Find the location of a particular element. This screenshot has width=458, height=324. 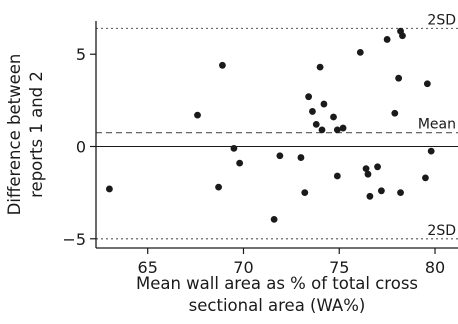

x-tick-label: 80 is located at coordinates (435, 267).